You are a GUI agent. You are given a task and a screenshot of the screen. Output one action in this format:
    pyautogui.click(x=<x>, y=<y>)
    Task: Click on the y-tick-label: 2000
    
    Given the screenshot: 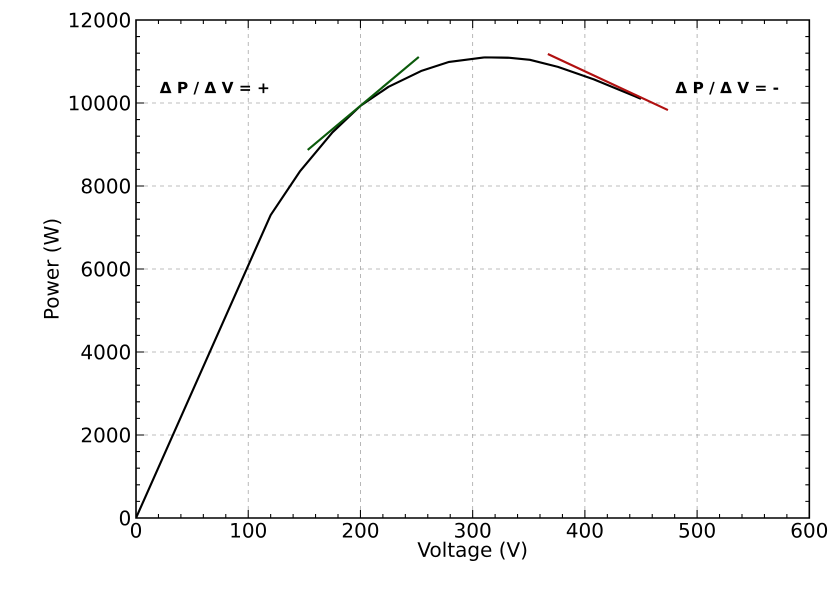 What is the action you would take?
    pyautogui.click(x=106, y=435)
    